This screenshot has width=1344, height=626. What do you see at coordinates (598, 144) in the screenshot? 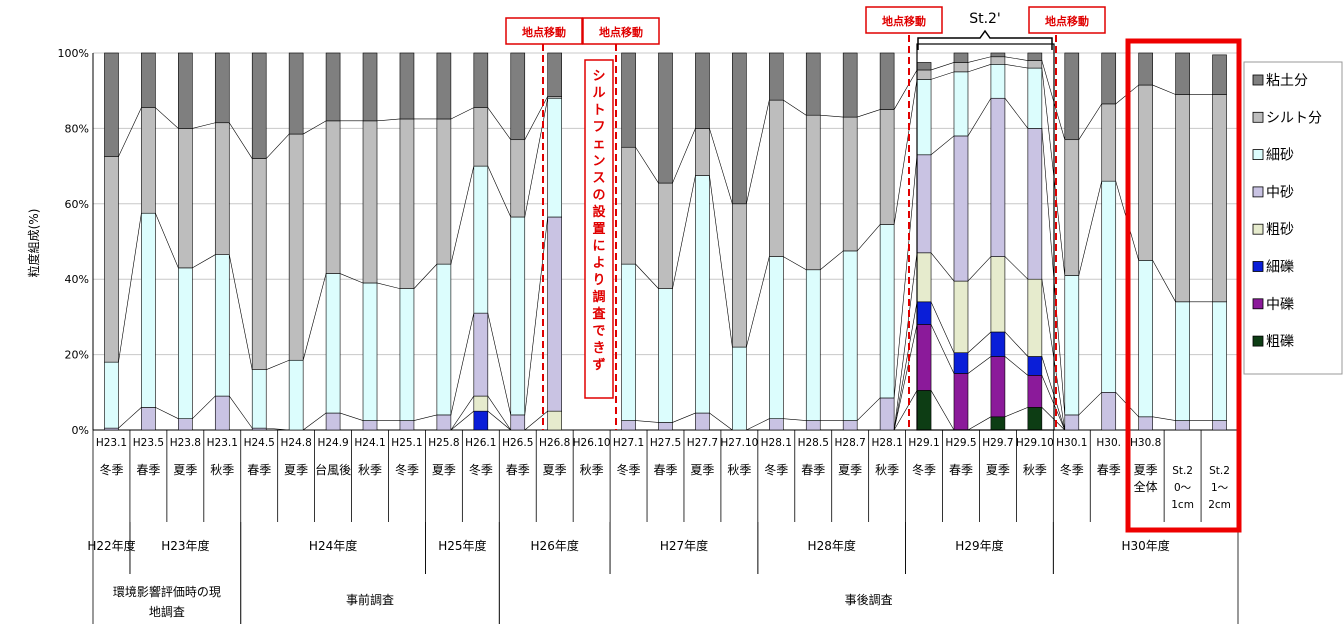
I see `fence-note-char: ェ` at bounding box center [598, 144].